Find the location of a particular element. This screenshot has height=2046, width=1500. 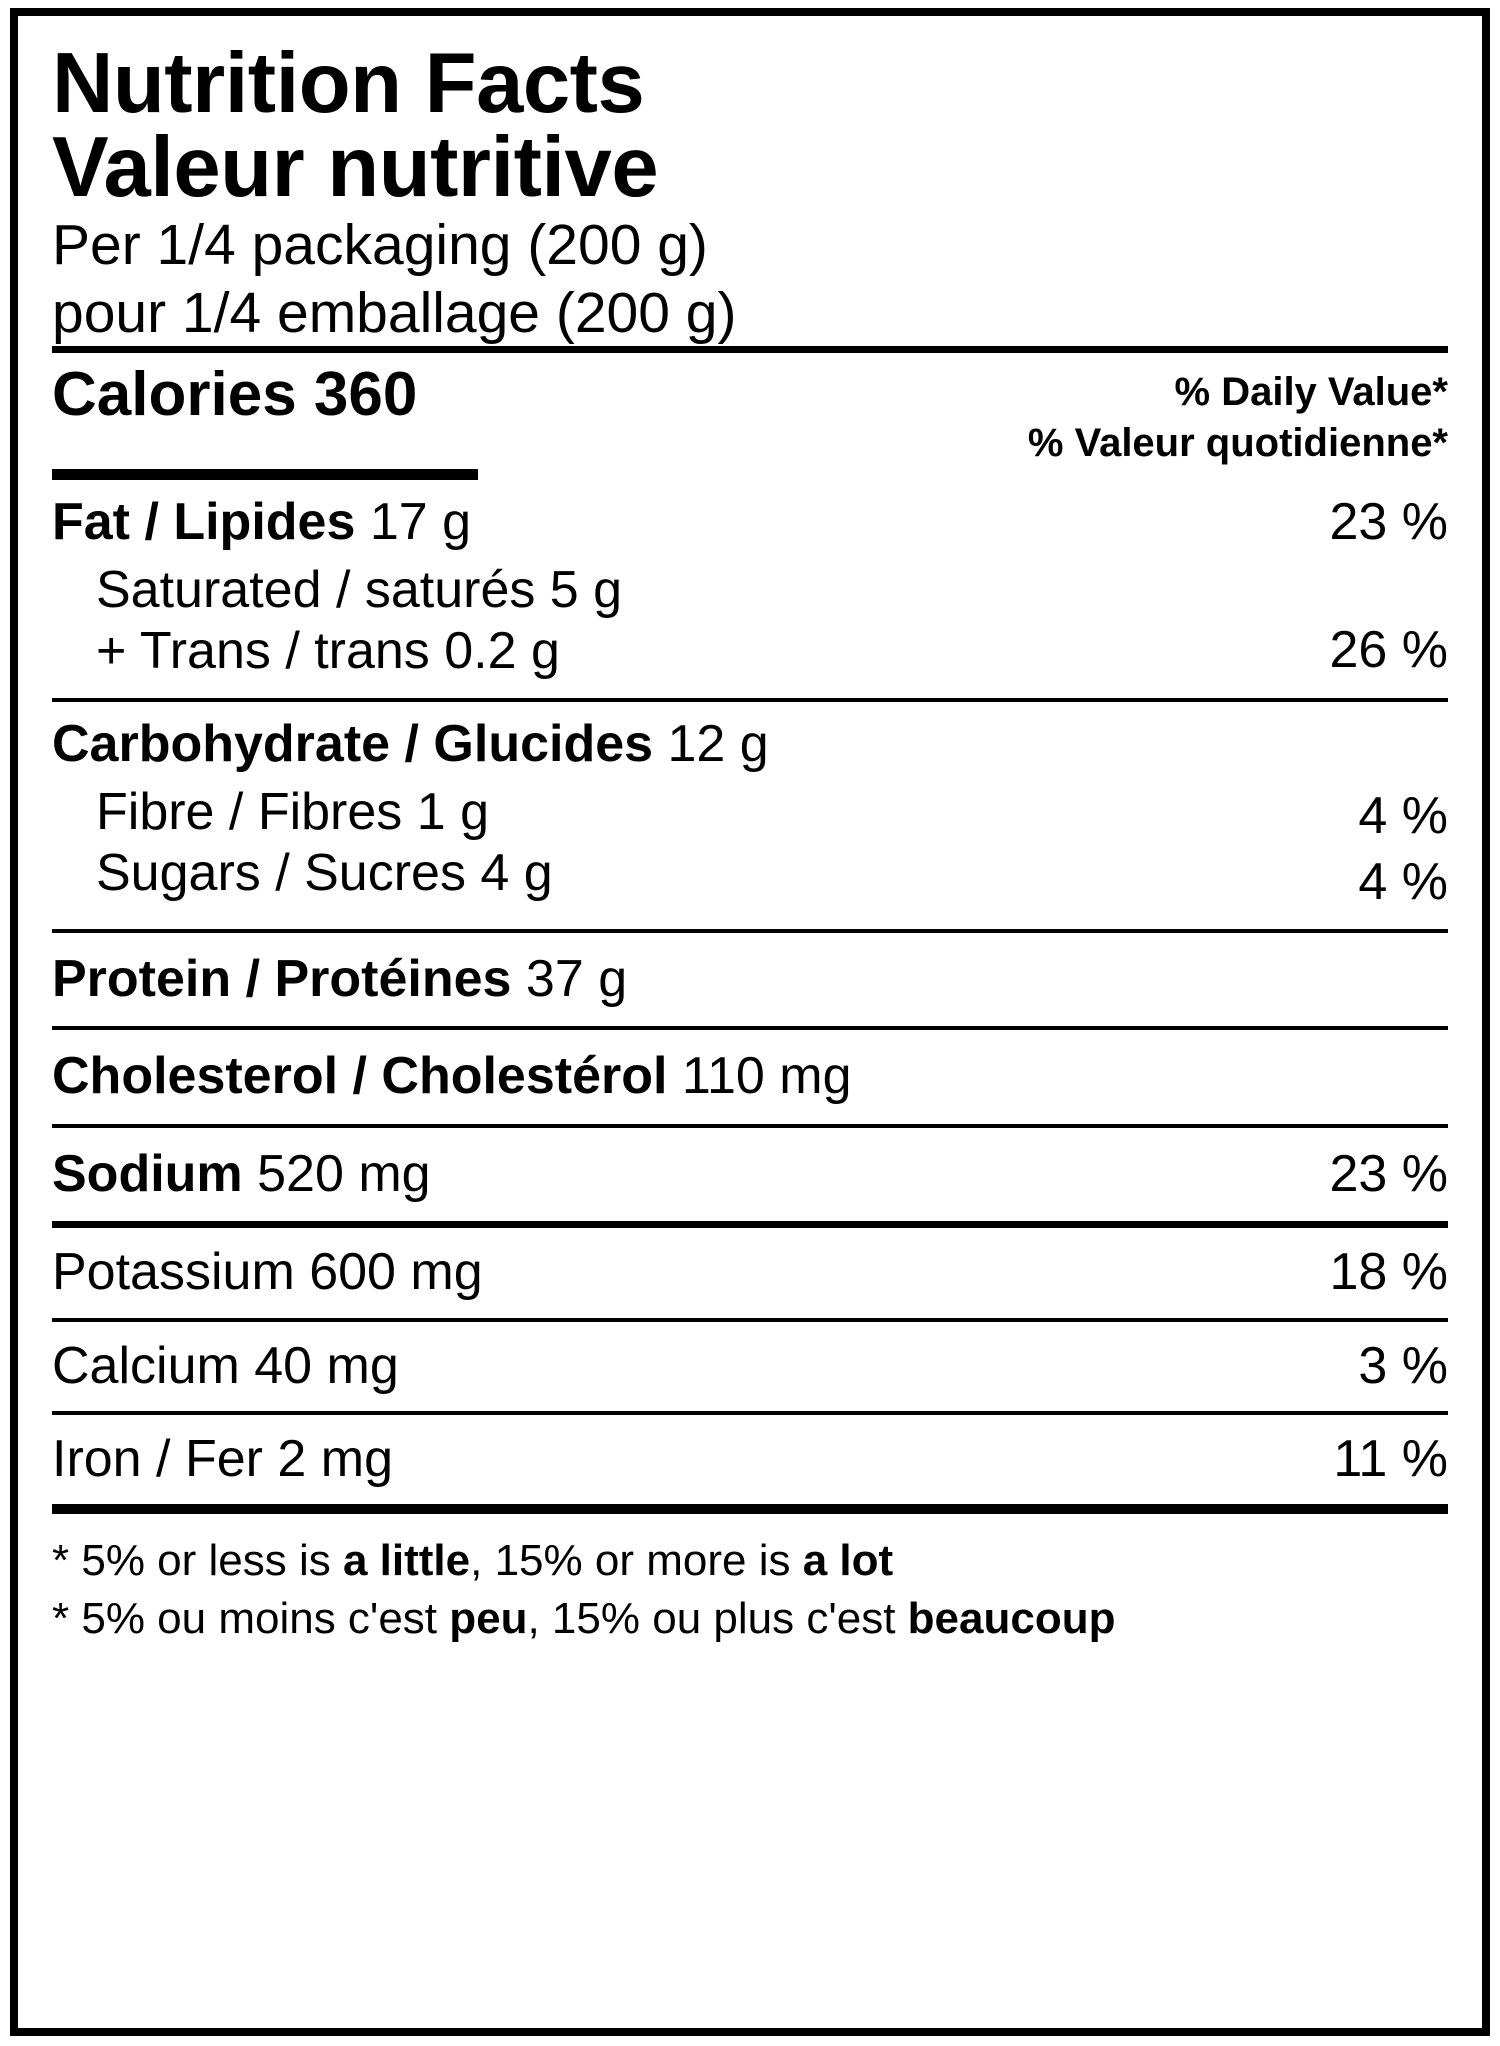

carbohydrate-section-right: 4 % 4 % is located at coordinates (1403, 807).